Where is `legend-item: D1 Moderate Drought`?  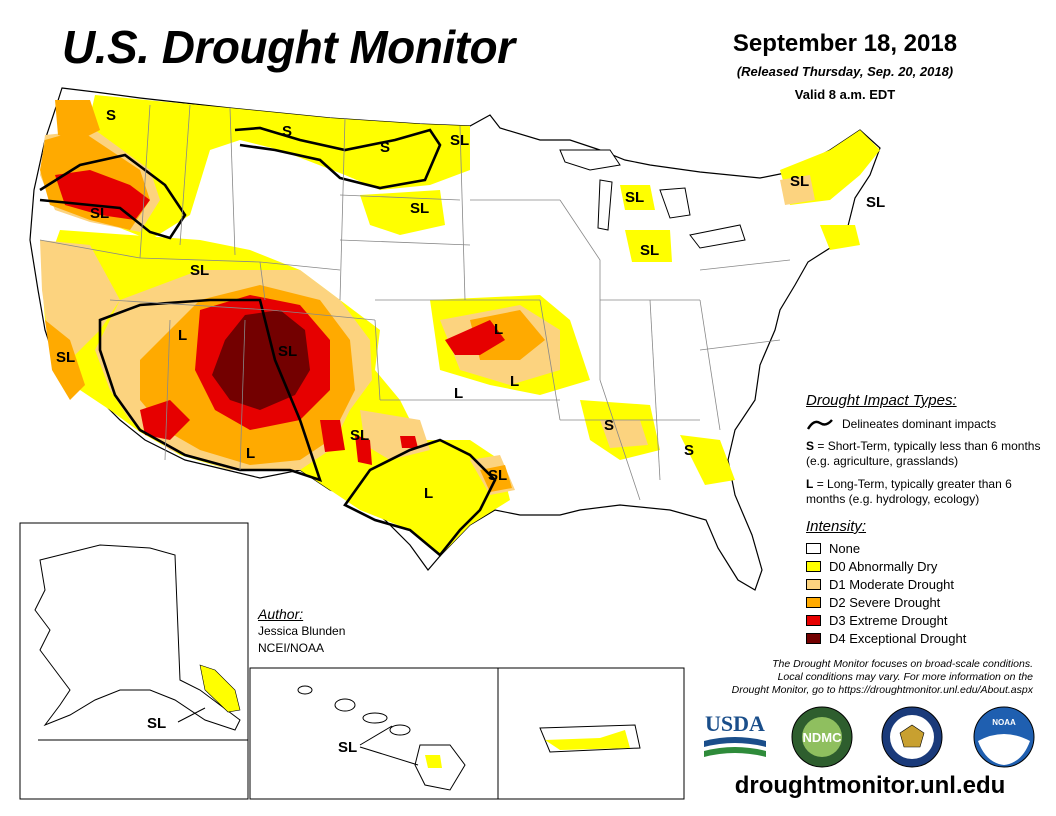
legend-item: D1 Moderate Drought is located at coordinates (926, 584).